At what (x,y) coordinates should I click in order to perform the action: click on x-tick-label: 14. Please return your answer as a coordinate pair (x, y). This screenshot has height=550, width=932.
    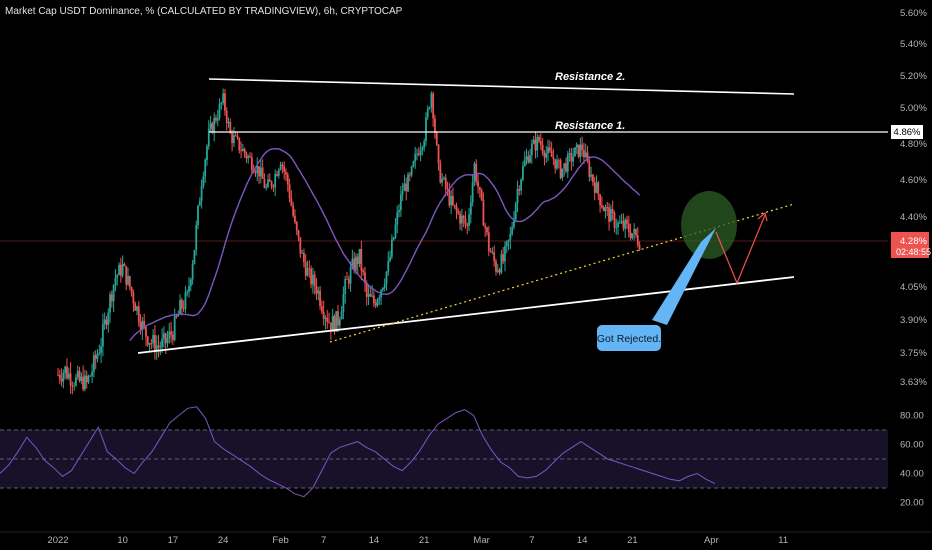
    Looking at the image, I should click on (582, 540).